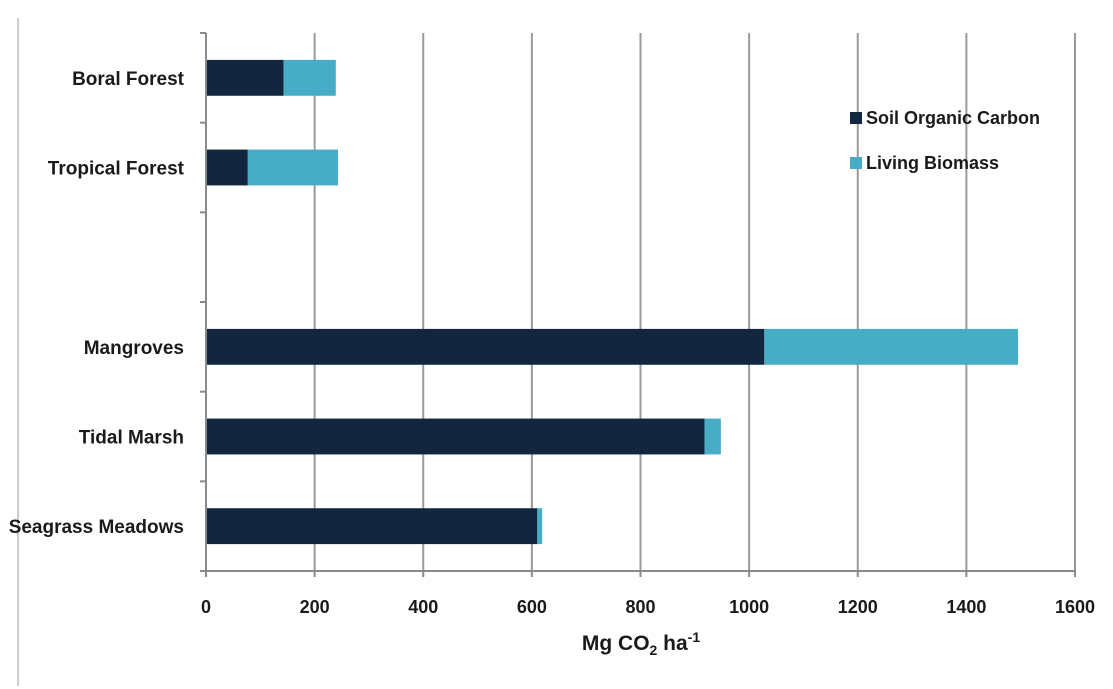 This screenshot has width=1113, height=689. What do you see at coordinates (131, 438) in the screenshot?
I see `category-label: Tidal Marsh` at bounding box center [131, 438].